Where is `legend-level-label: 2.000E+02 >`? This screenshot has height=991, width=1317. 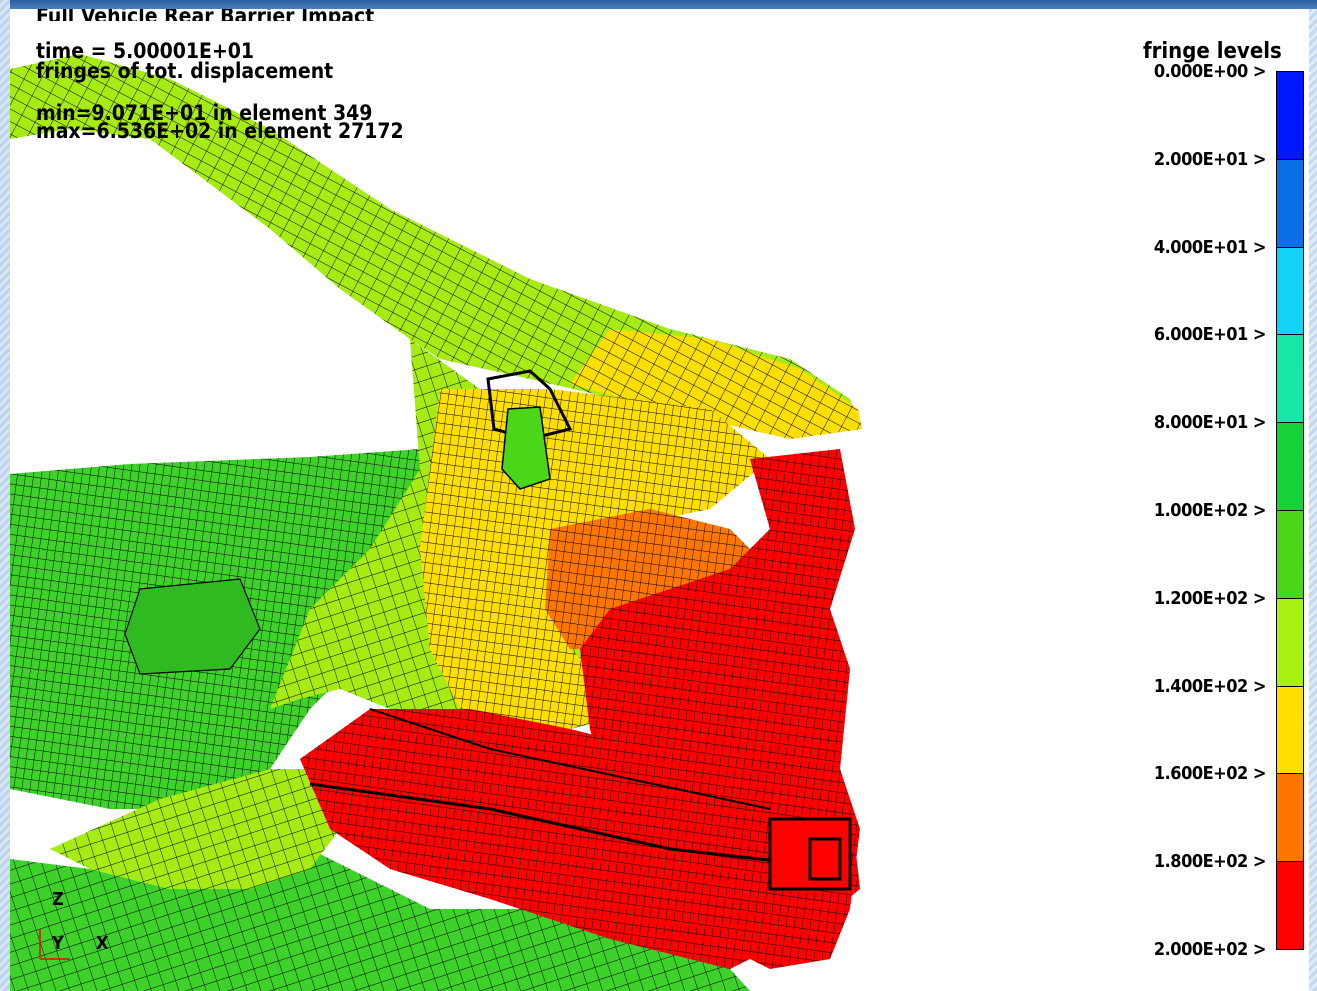 legend-level-label: 2.000E+02 > is located at coordinates (1210, 949).